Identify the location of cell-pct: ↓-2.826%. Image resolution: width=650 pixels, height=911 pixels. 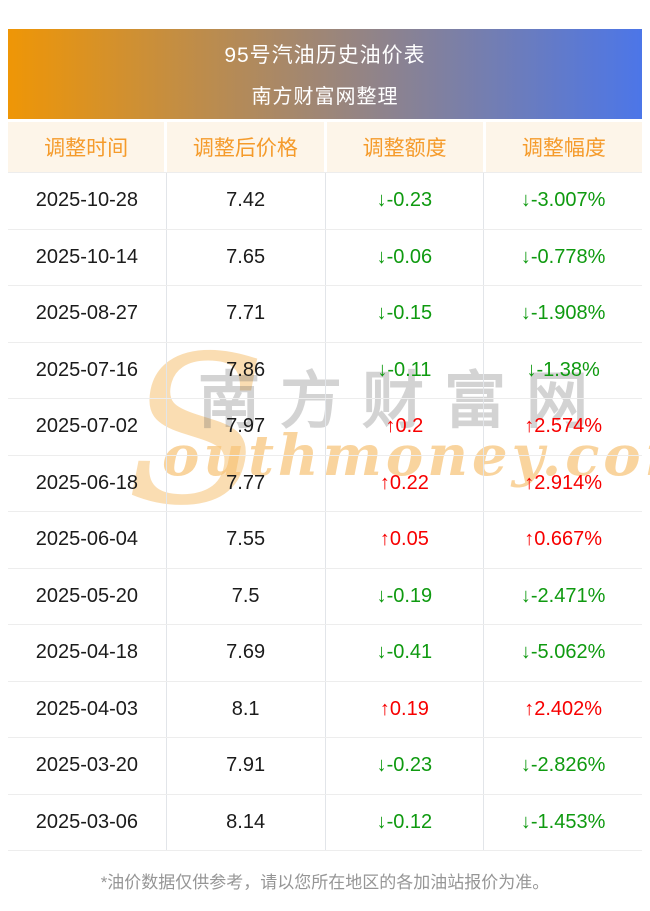
(563, 765).